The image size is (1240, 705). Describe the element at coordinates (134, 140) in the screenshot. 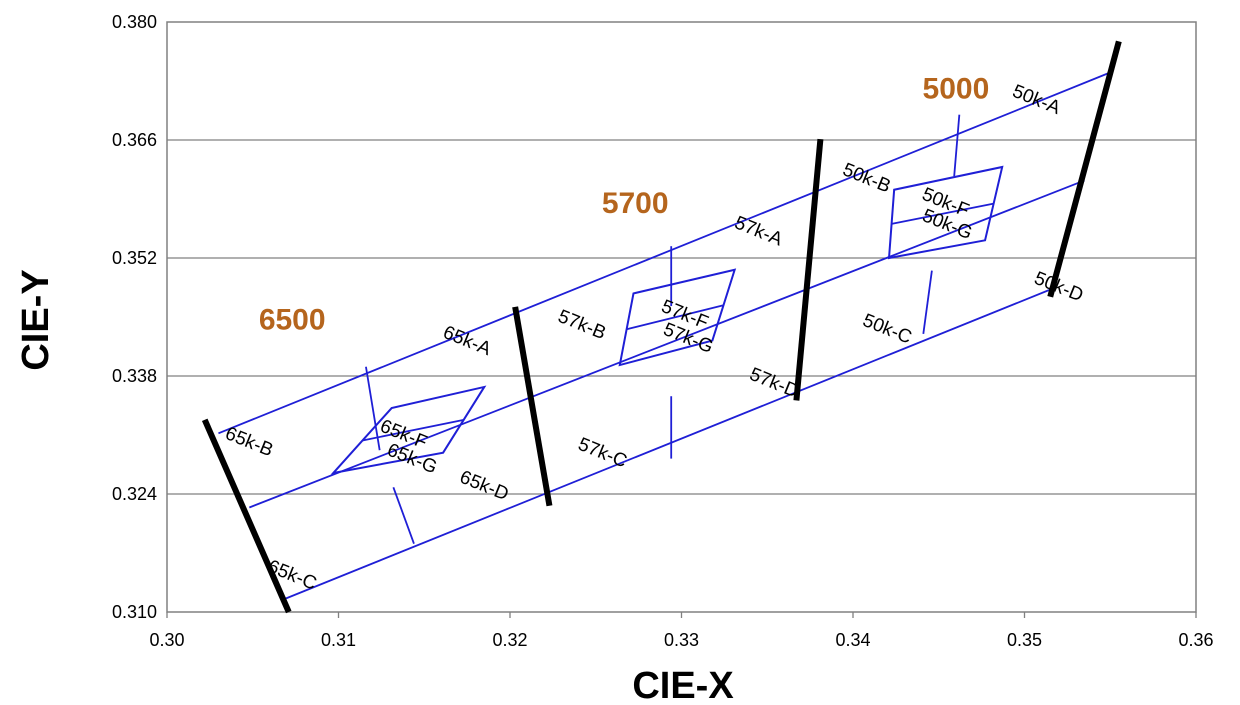

I see `y-tick-label: 0.366` at that location.